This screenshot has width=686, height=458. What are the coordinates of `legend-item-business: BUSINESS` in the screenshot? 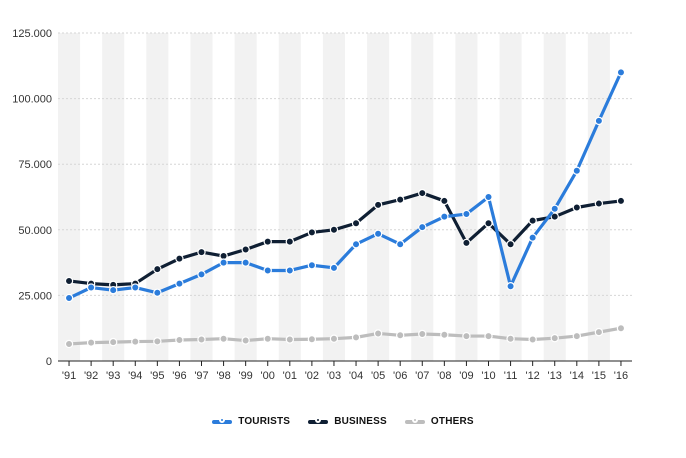 It's located at (347, 421).